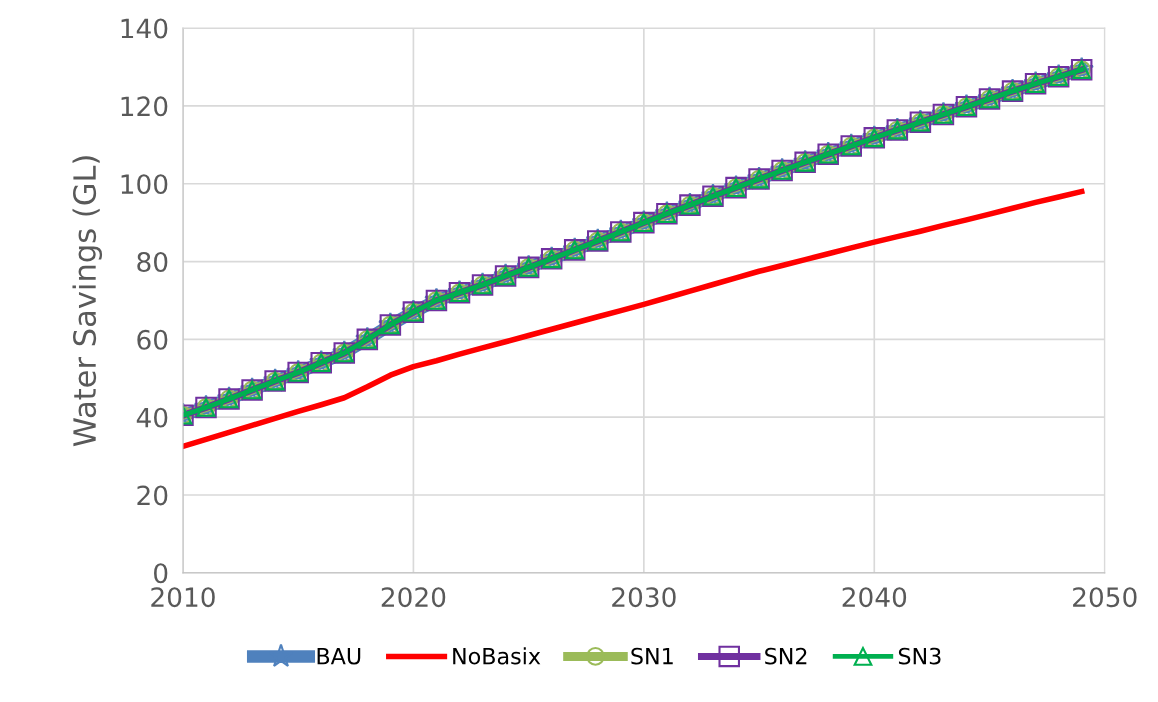 This screenshot has width=1158, height=702. What do you see at coordinates (497, 656) in the screenshot?
I see `legend-label: NoBasix` at bounding box center [497, 656].